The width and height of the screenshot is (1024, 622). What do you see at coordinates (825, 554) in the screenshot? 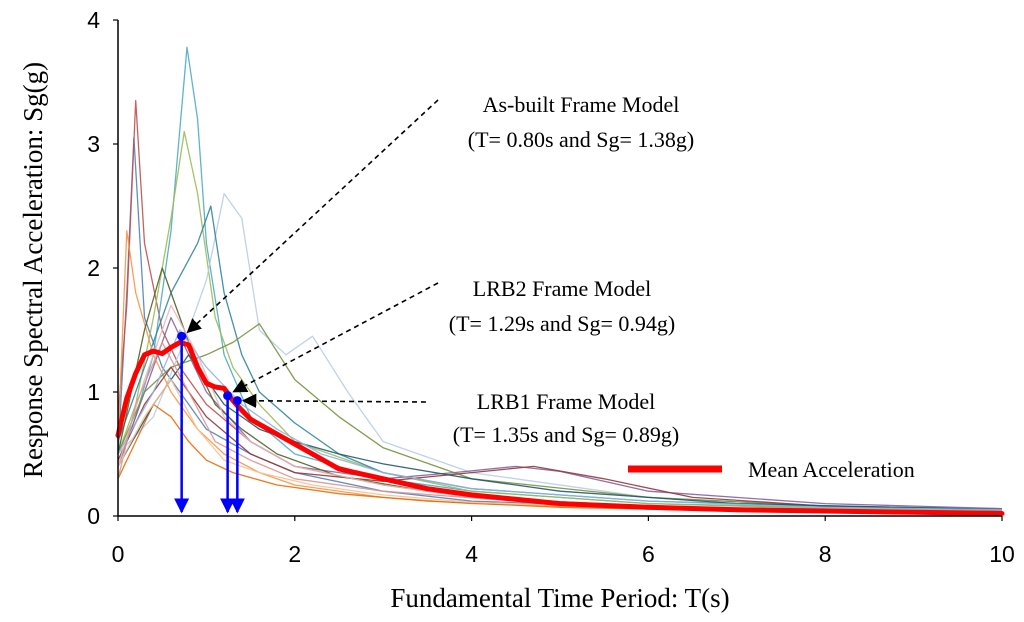
I see `x-tick-label-4: 8` at bounding box center [825, 554].